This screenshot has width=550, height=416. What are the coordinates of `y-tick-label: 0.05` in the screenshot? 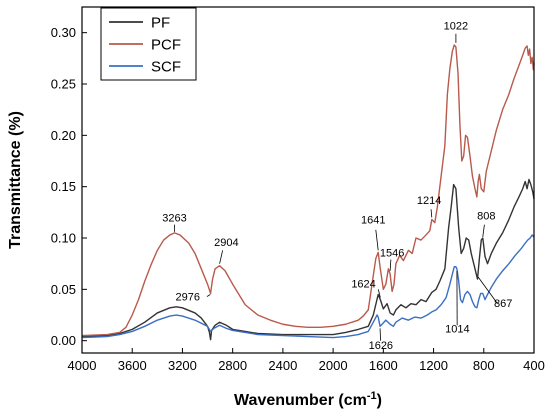 It's located at (63, 289).